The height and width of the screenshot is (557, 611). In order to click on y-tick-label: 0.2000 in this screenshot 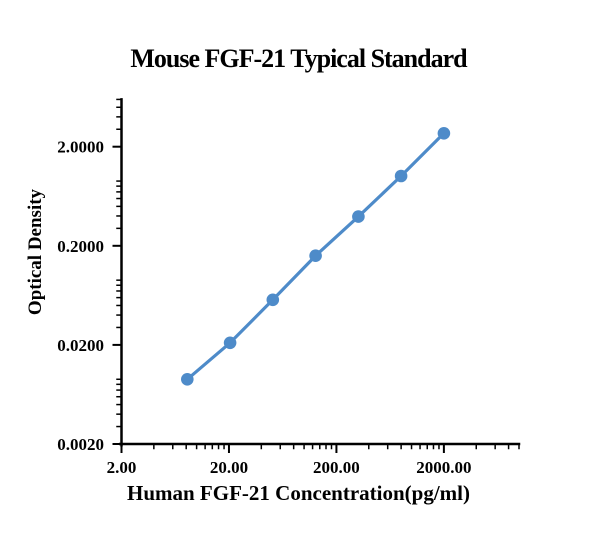, I will do `click(80, 246)`.